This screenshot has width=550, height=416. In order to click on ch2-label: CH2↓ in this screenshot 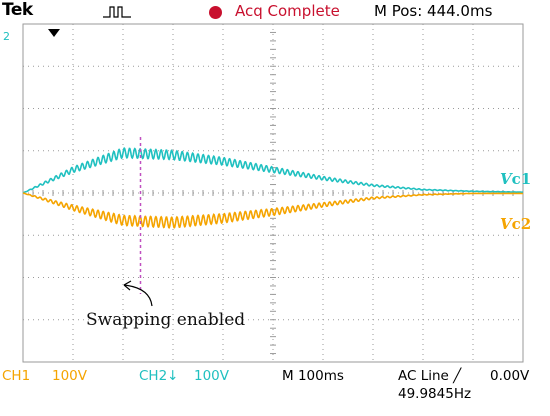, I will do `click(159, 376)`.